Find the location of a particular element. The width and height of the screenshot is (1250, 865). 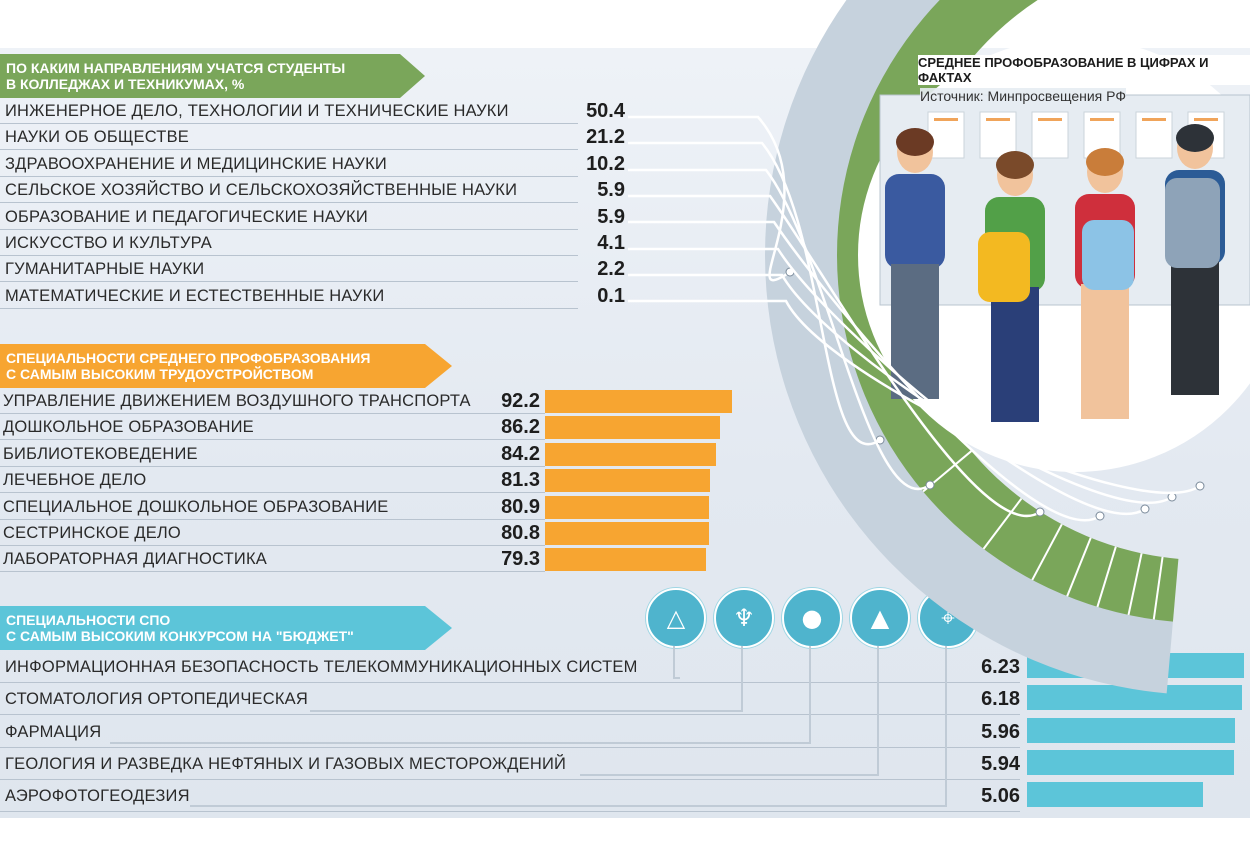

competition-label: АЭРОФОТОГЕОДЕЗИЯ is located at coordinates (97, 796).